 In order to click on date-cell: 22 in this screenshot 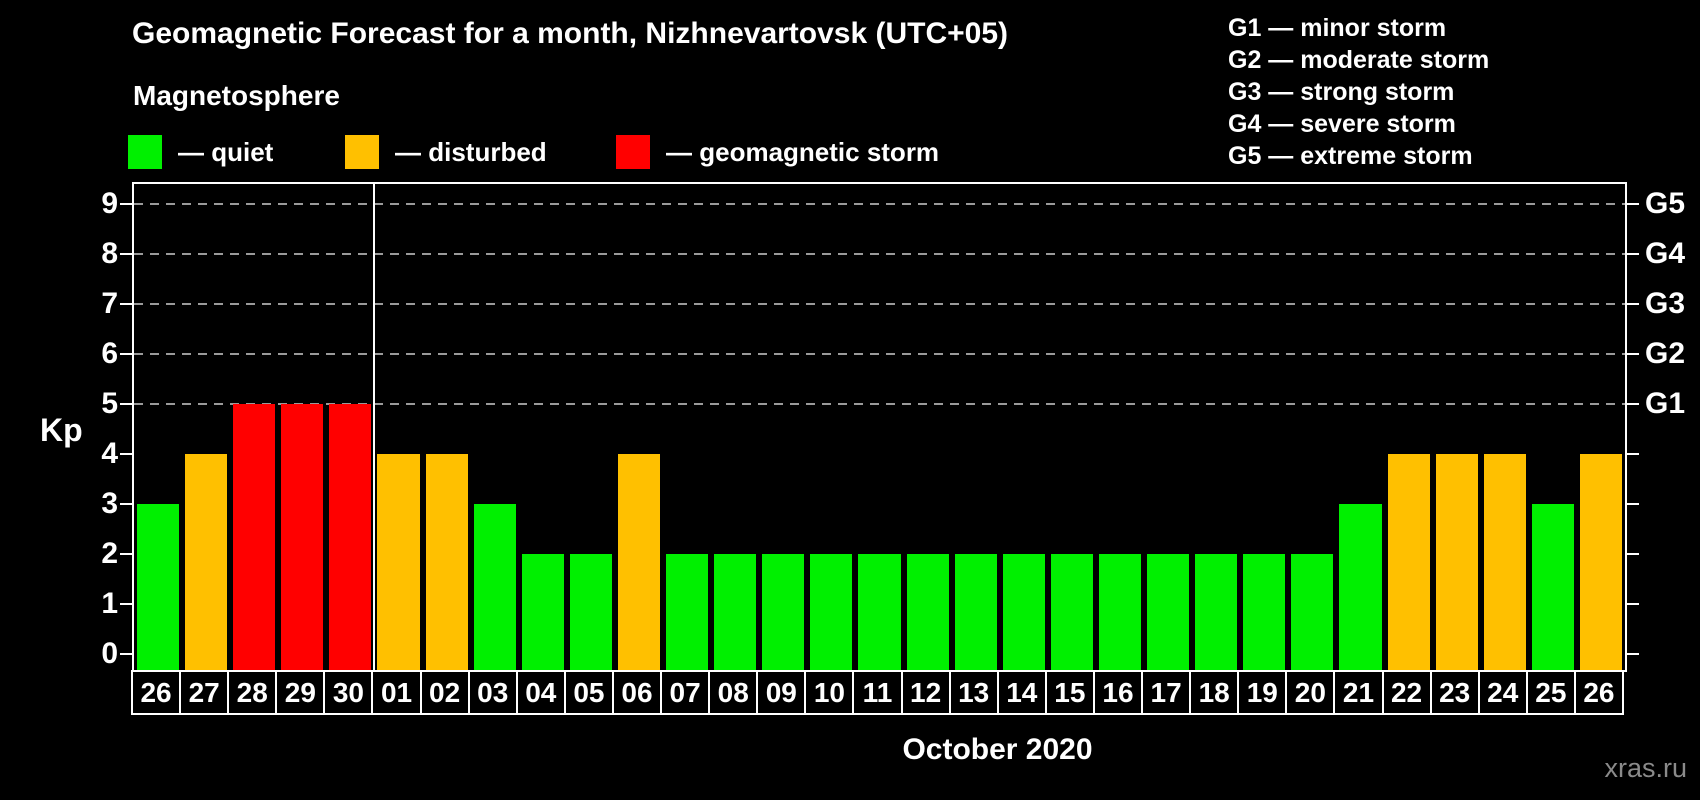, I will do `click(1406, 692)`.